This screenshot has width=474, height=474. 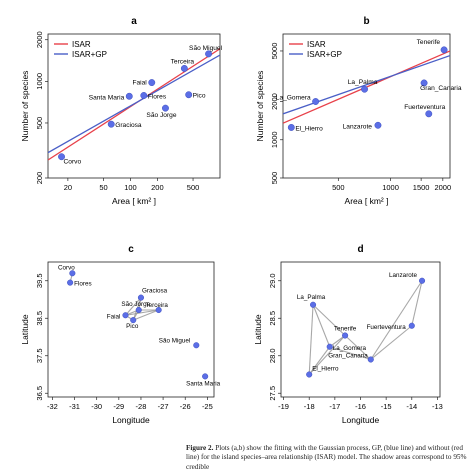 What do you see at coordinates (309, 406) in the screenshot?
I see `x-tick-label: -18` at bounding box center [309, 406].